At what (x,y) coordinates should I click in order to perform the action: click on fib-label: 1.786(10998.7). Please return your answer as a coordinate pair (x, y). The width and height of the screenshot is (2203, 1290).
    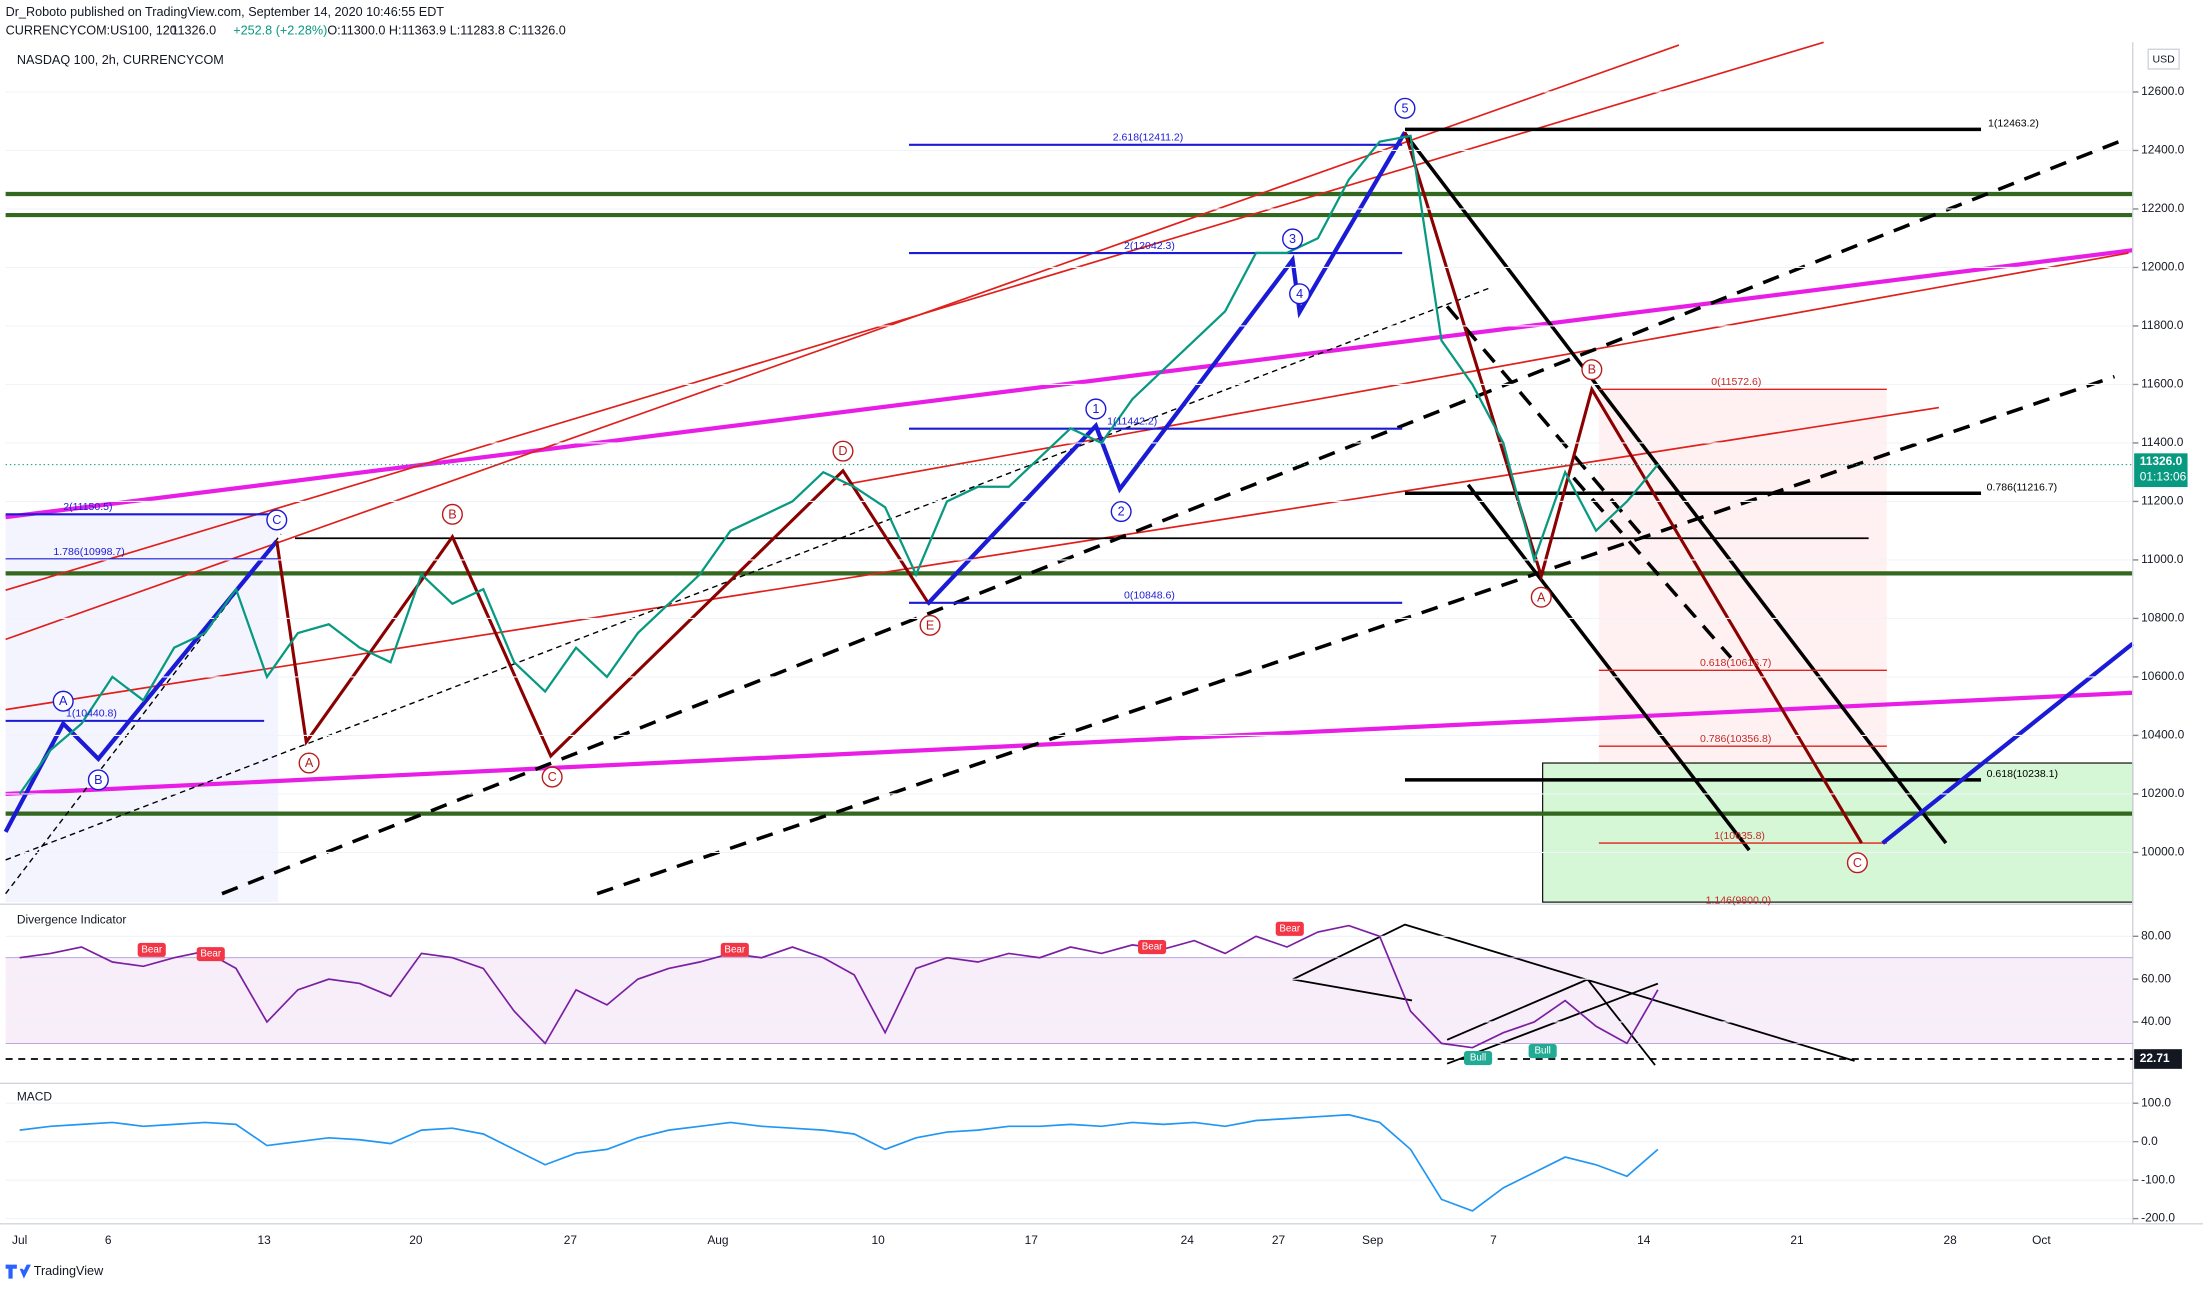
    Looking at the image, I should click on (88, 552).